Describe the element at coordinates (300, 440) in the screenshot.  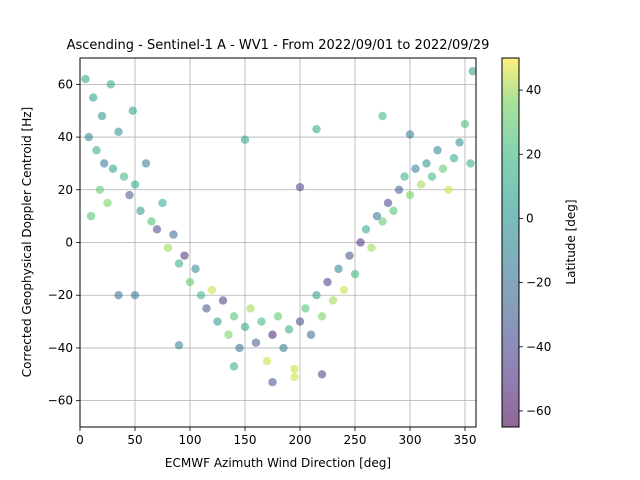
I see `x-tick-label: 200` at that location.